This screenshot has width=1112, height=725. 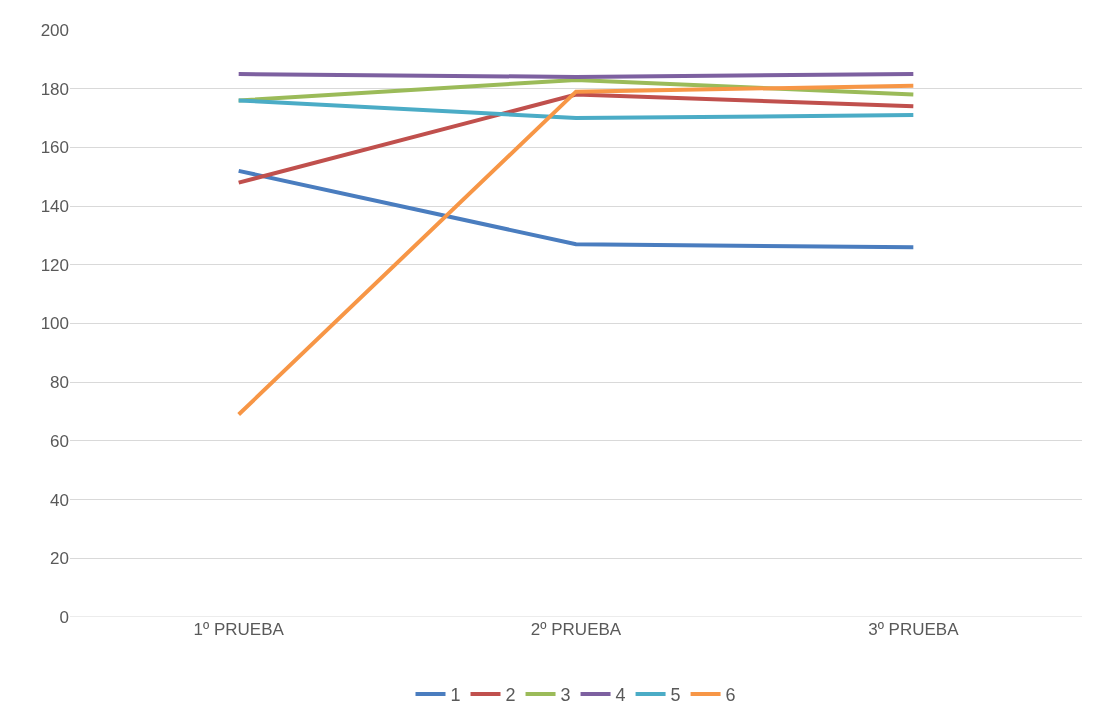 What do you see at coordinates (54, 148) in the screenshot?
I see `y-tick-label: 160` at bounding box center [54, 148].